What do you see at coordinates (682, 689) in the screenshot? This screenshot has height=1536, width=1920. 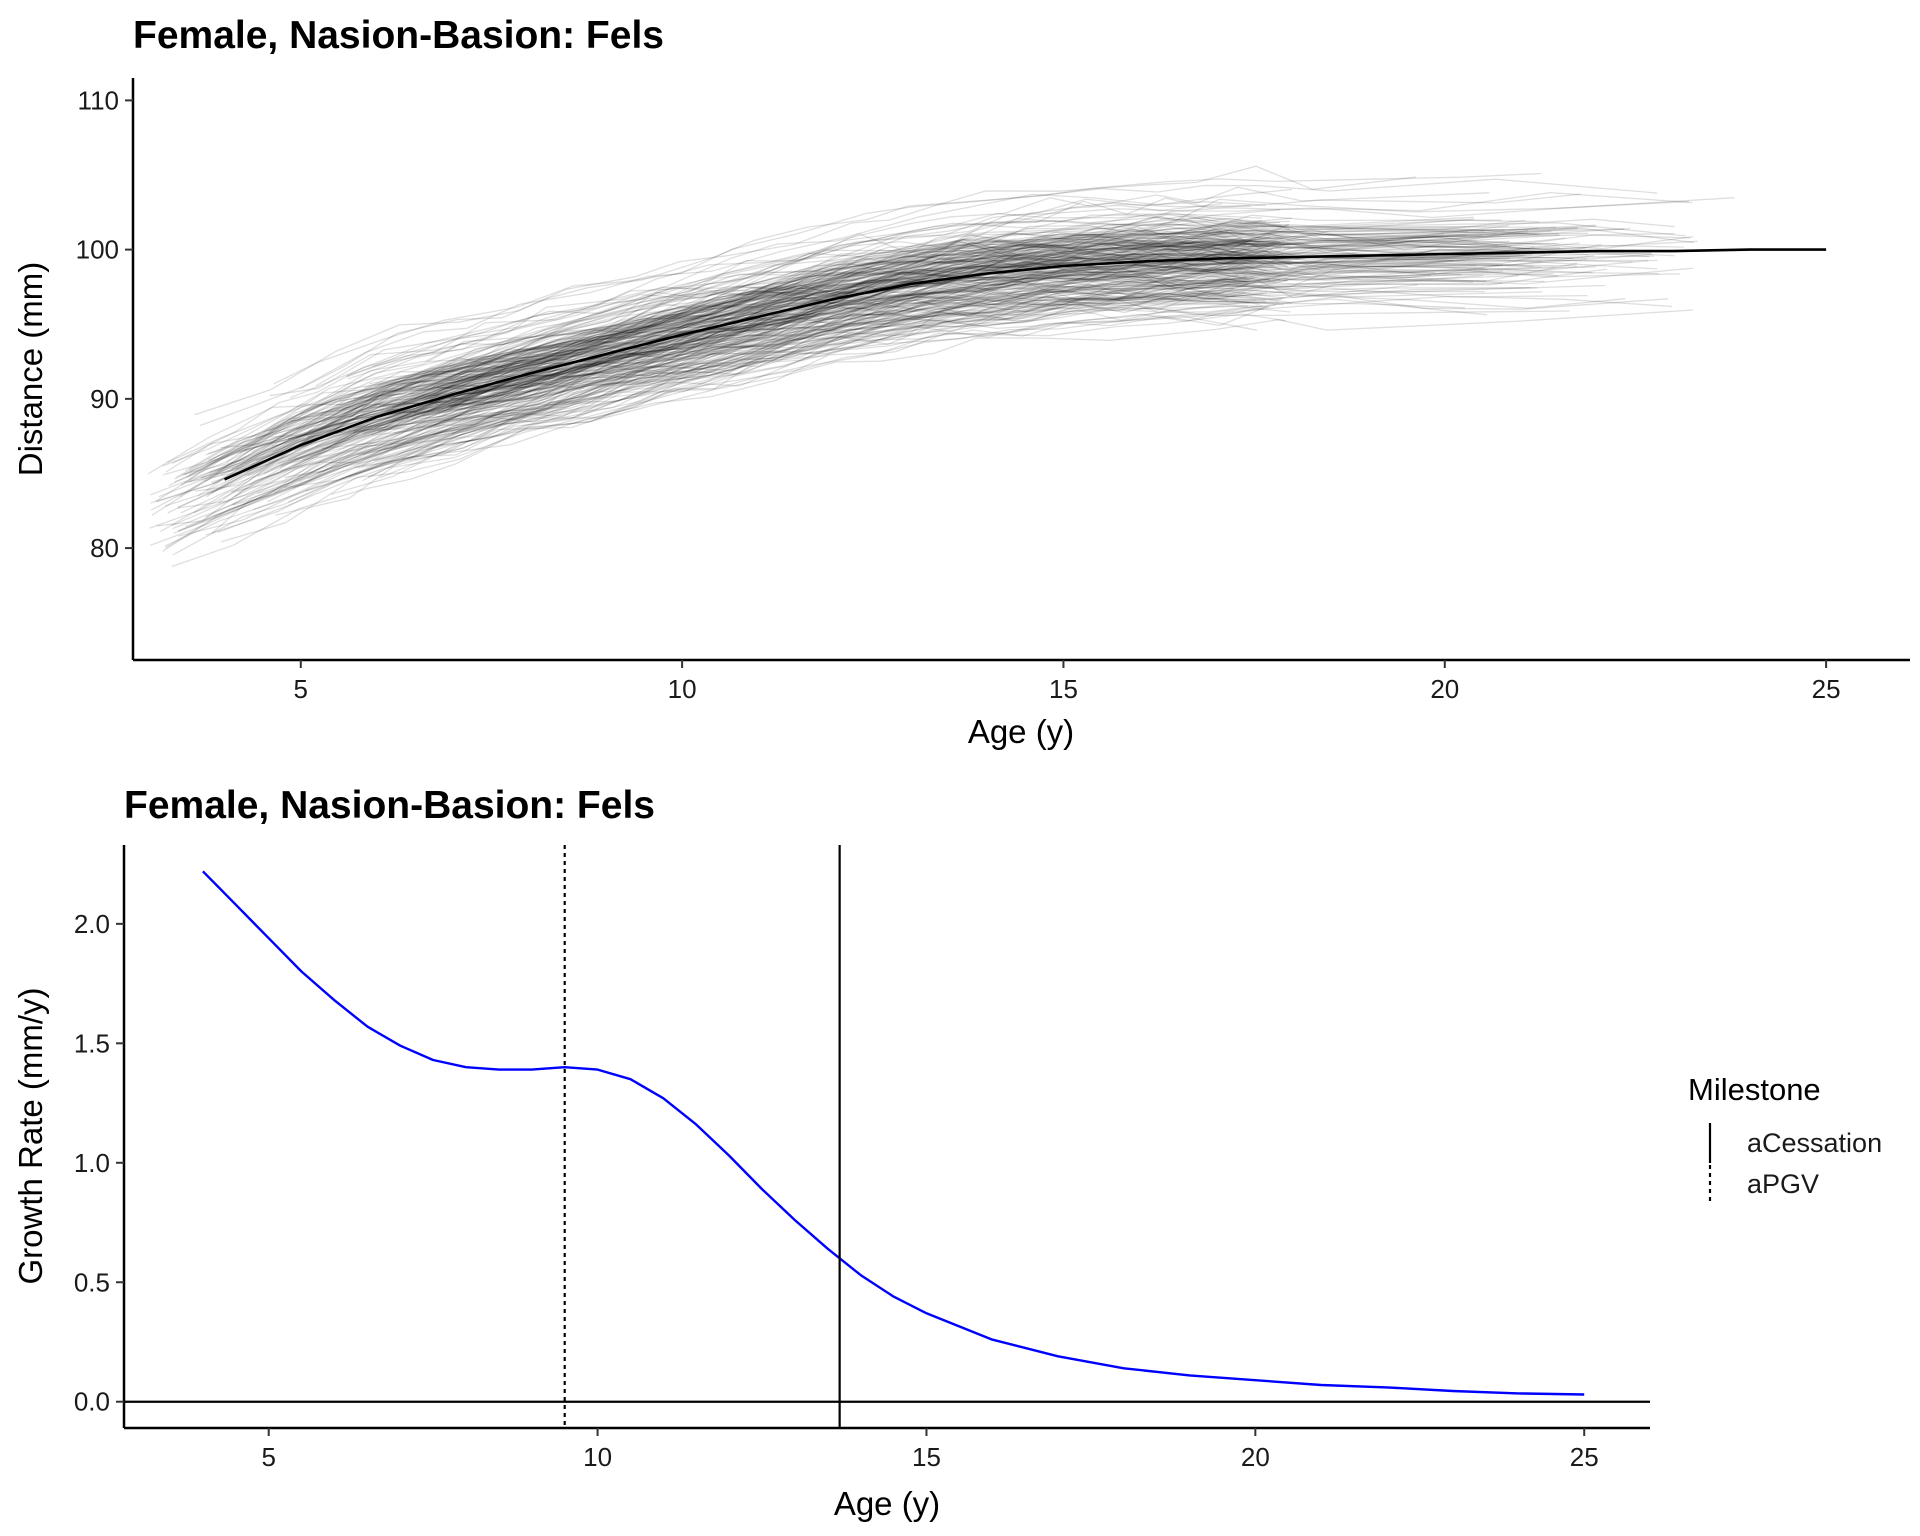 I see `x-tick-label: 10` at bounding box center [682, 689].